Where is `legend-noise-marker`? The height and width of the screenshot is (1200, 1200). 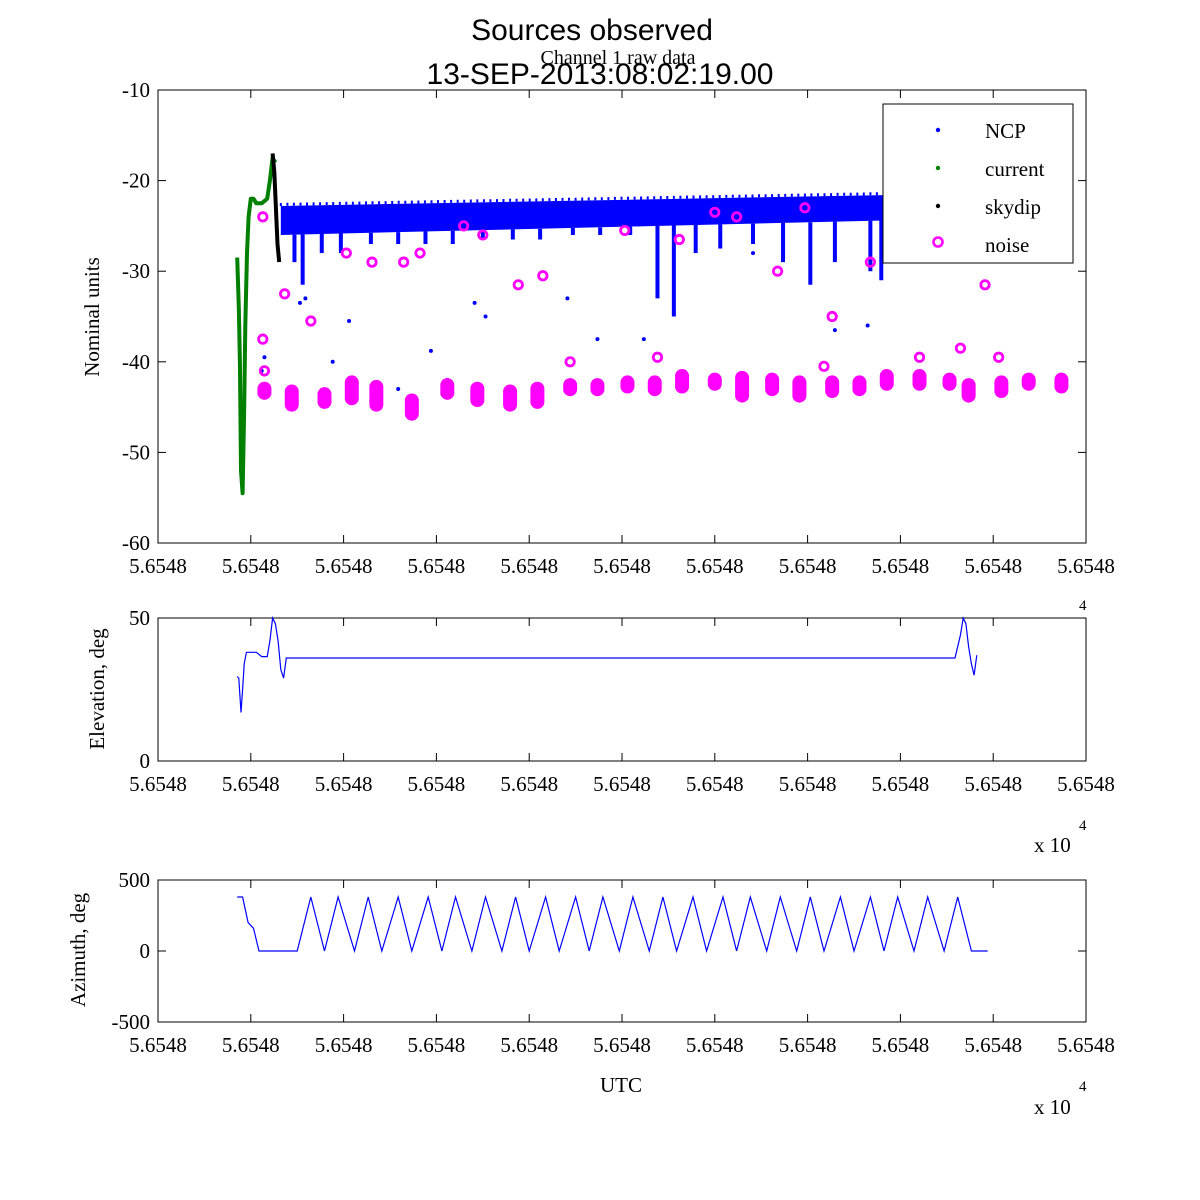
legend-noise-marker is located at coordinates (938, 242).